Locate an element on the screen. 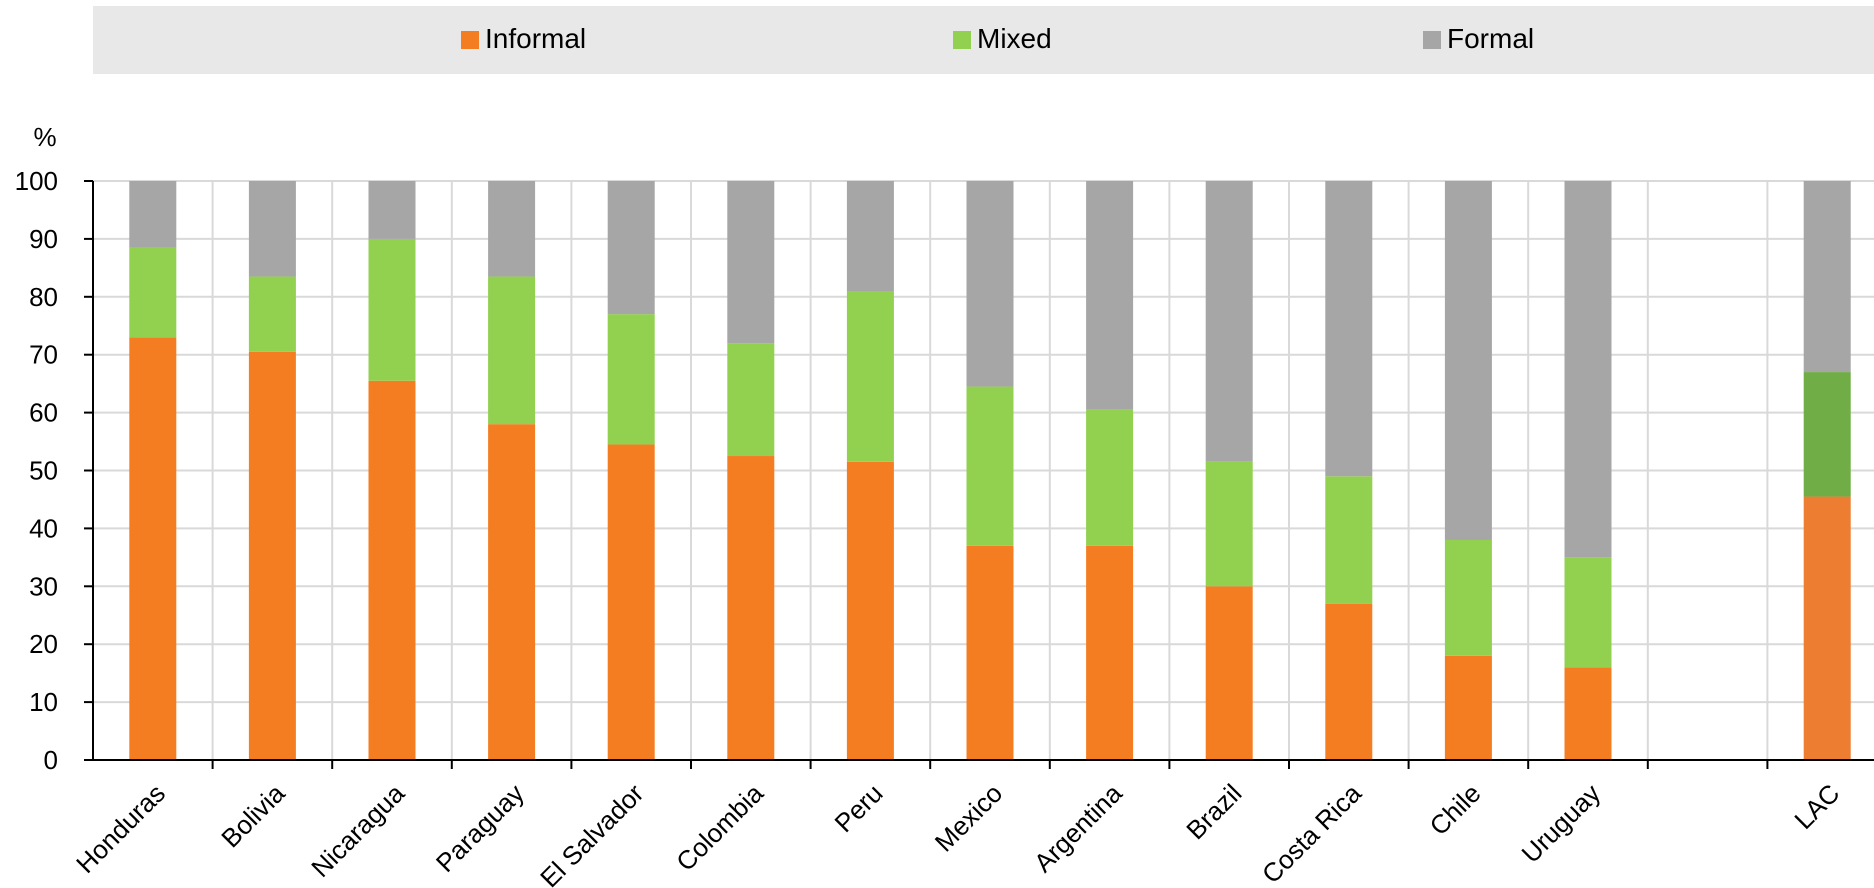 The width and height of the screenshot is (1874, 888). bar-informal-paraguay is located at coordinates (512, 592).